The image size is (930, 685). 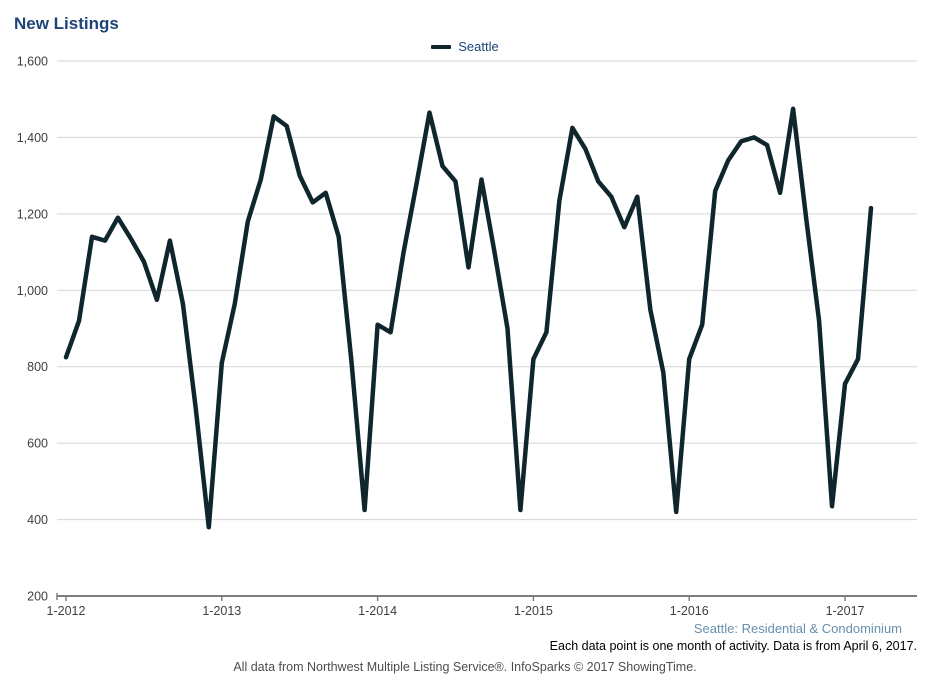 What do you see at coordinates (689, 611) in the screenshot?
I see `x-axis-label: 1-2016` at bounding box center [689, 611].